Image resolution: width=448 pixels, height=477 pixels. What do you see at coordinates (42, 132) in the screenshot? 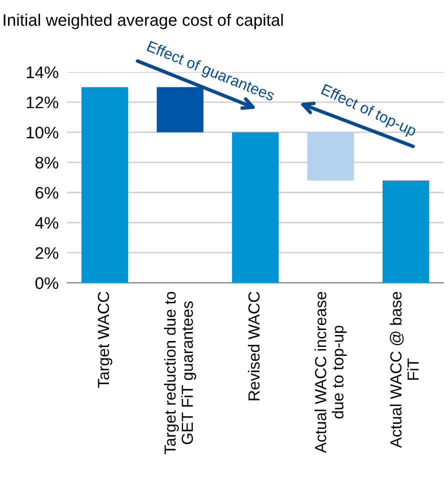
I see `y-tick-label: 10%` at bounding box center [42, 132].